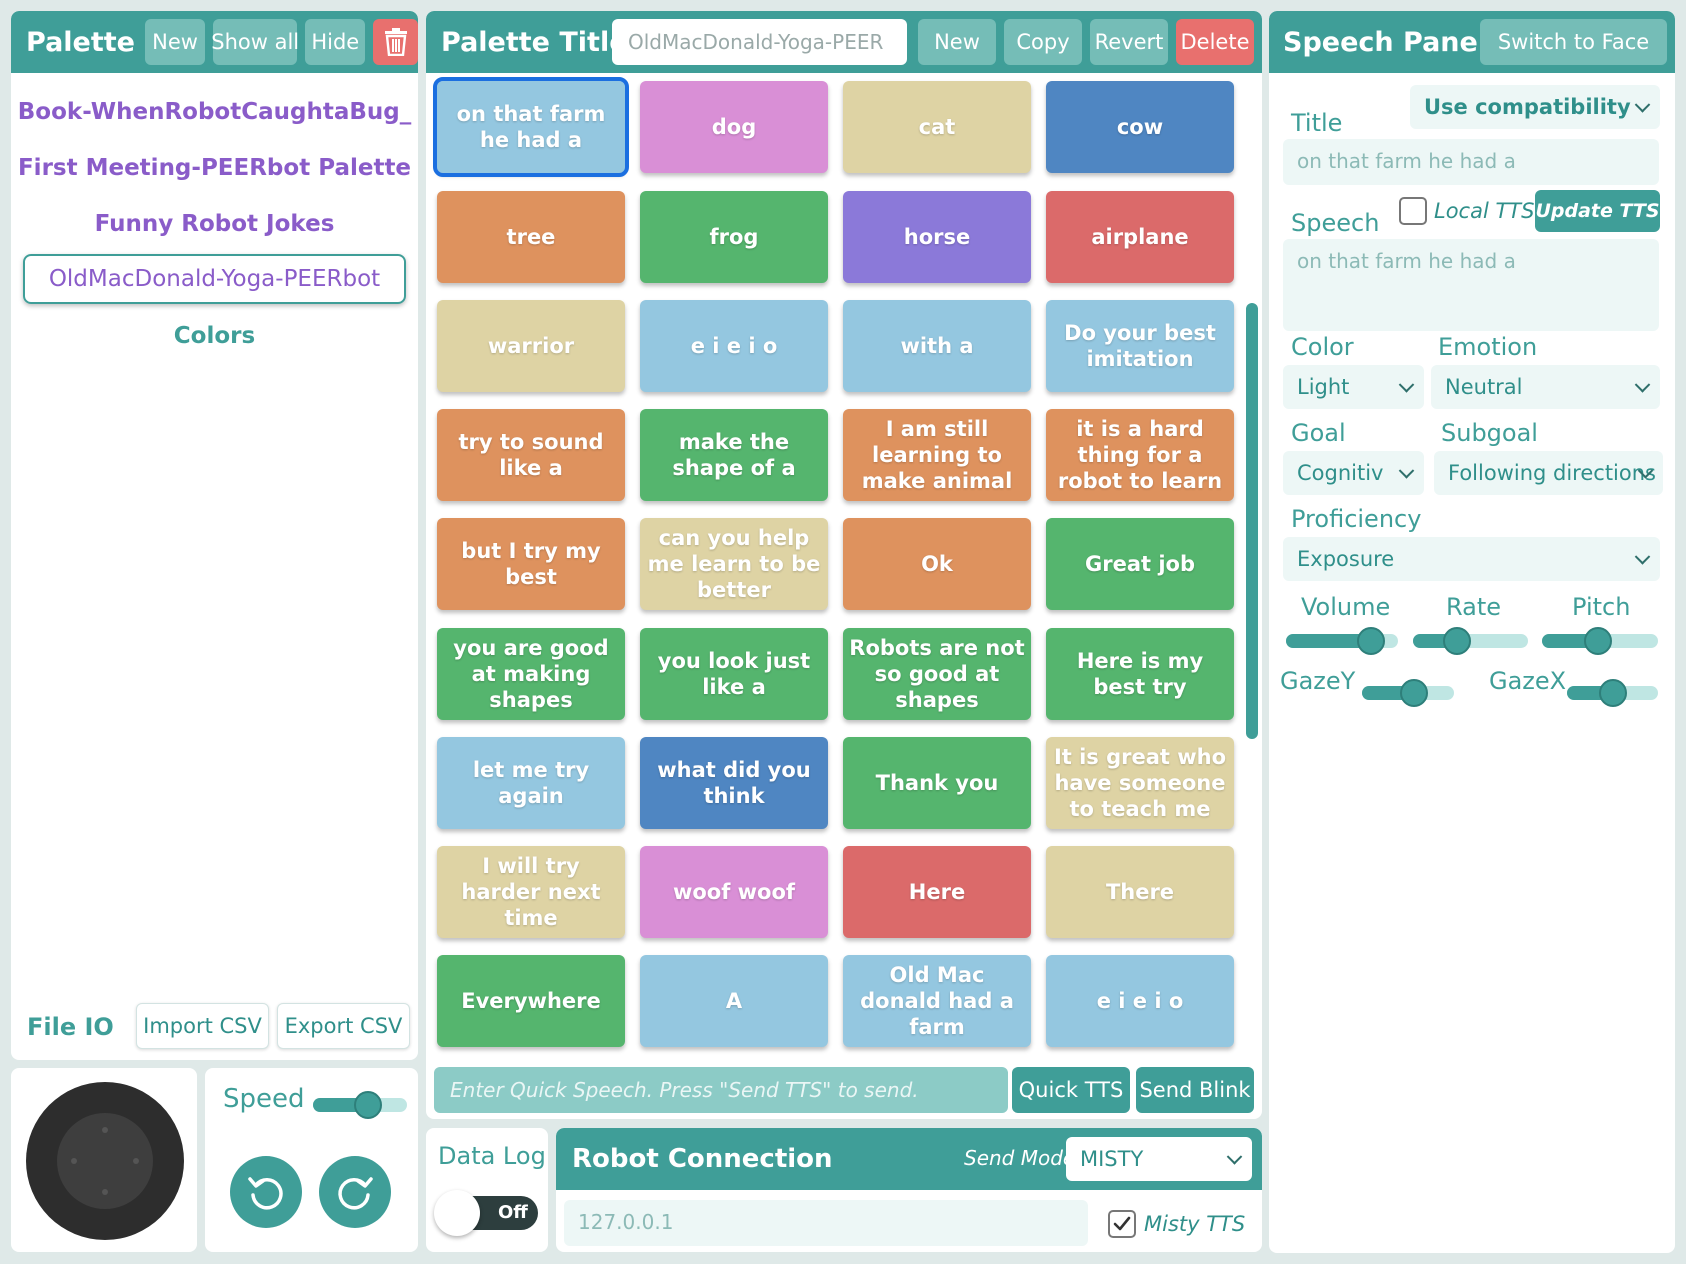 This screenshot has width=1686, height=1264. What do you see at coordinates (1322, 347) in the screenshot?
I see `color-label: Color` at bounding box center [1322, 347].